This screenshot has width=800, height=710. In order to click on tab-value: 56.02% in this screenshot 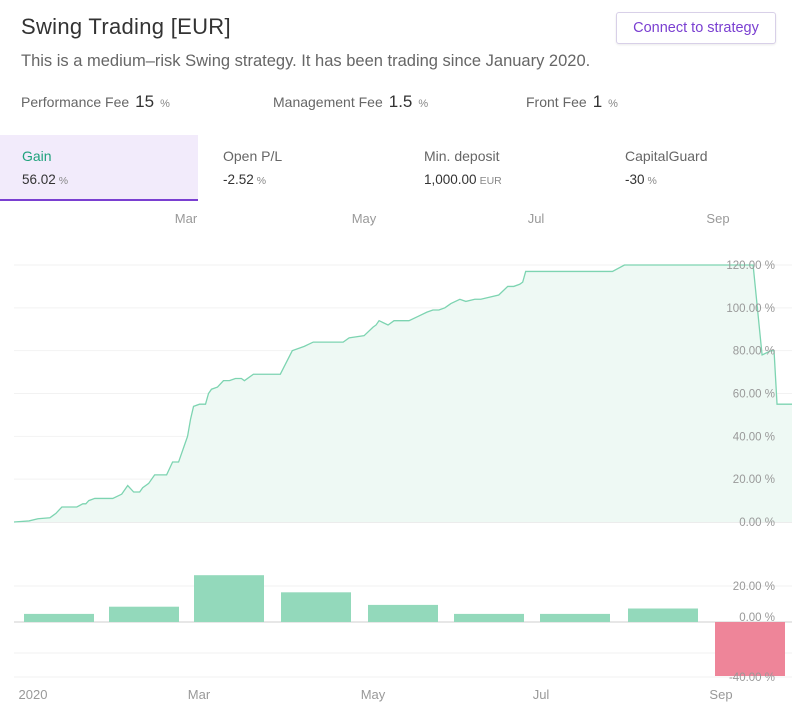, I will do `click(45, 179)`.